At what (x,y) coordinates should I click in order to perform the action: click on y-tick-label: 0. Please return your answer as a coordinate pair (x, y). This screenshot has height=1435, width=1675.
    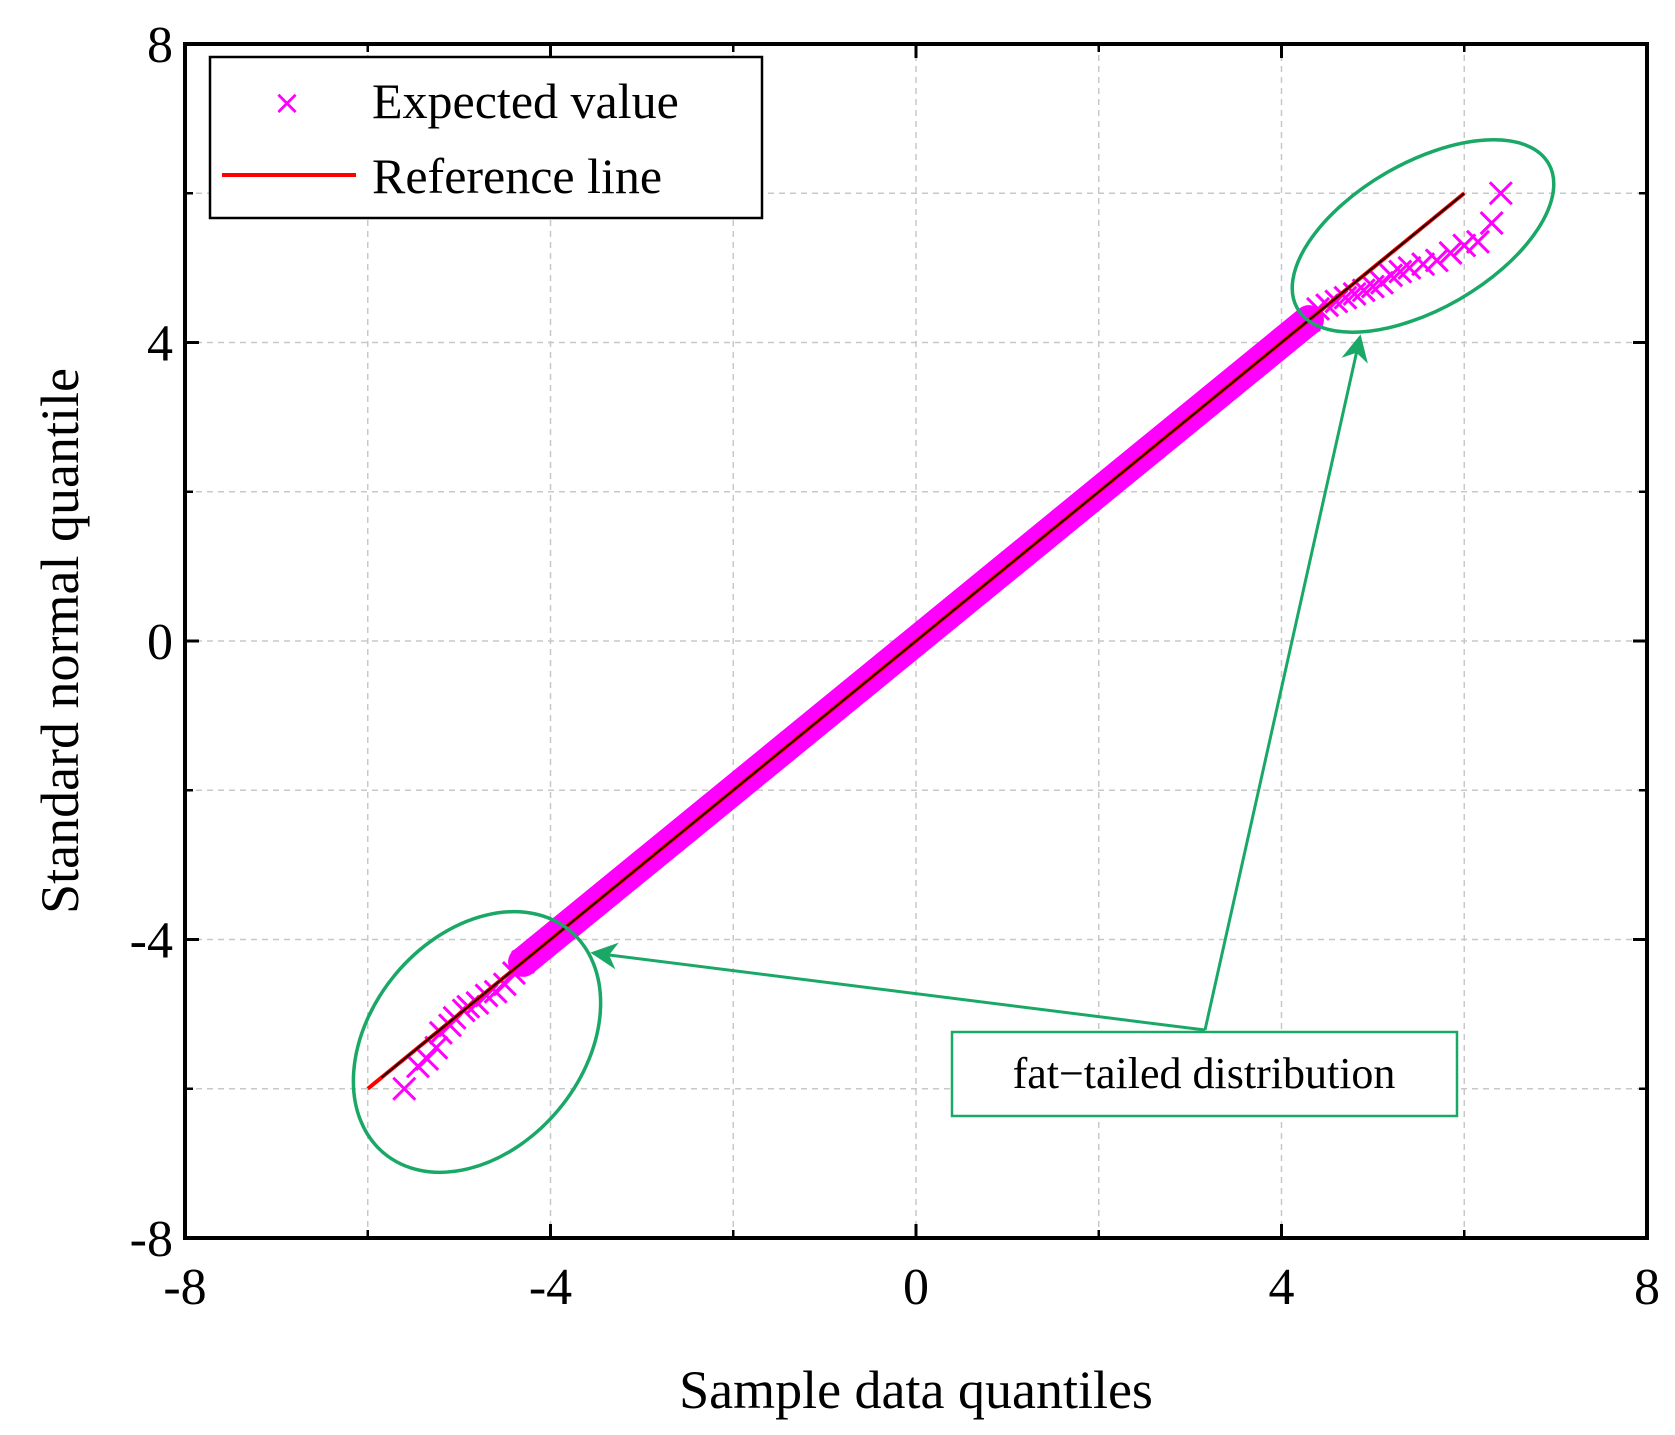
    Looking at the image, I should click on (160, 642).